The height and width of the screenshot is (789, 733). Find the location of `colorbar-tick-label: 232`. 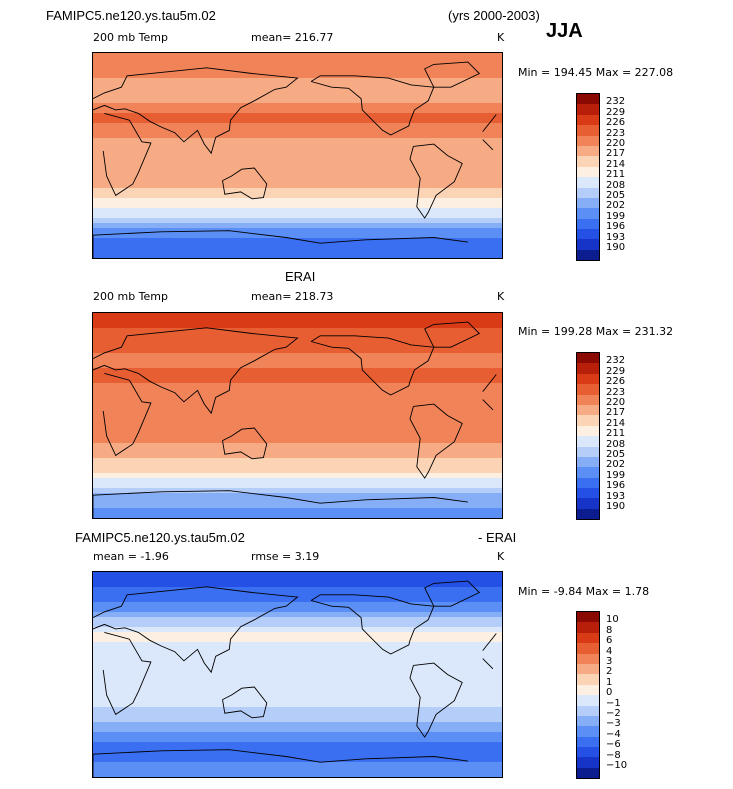

colorbar-tick-label: 232 is located at coordinates (616, 361).